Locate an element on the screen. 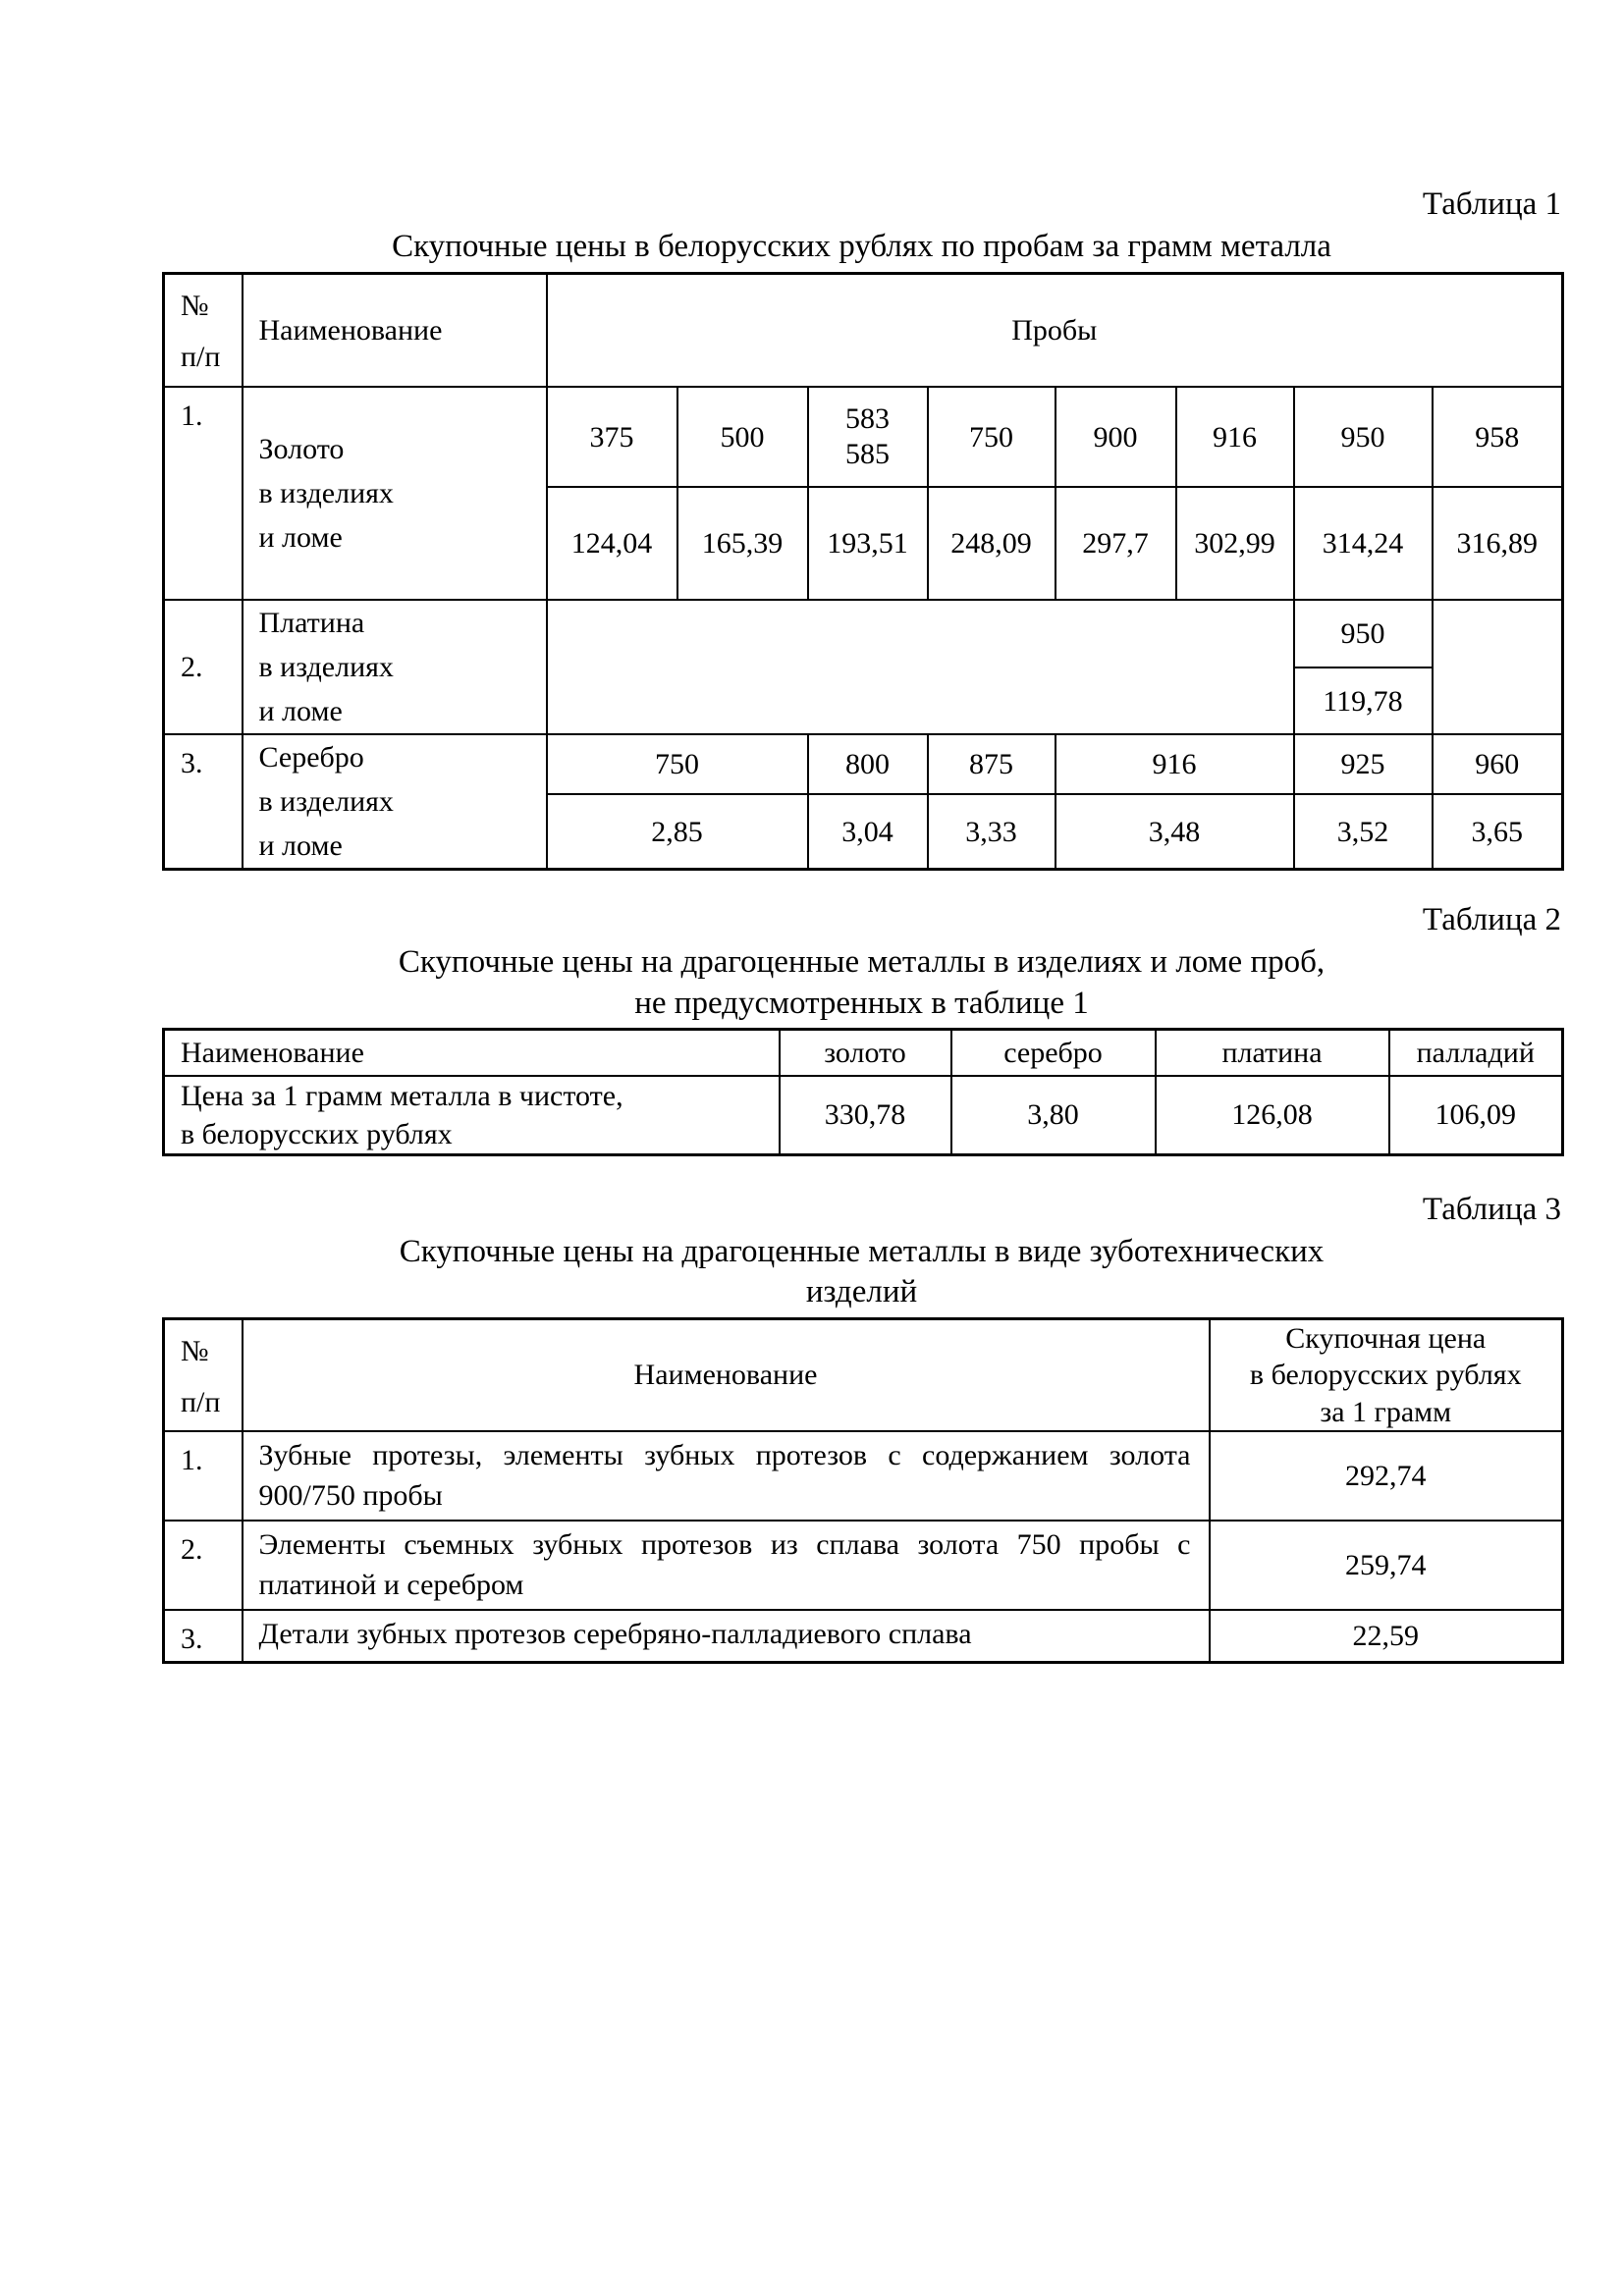  table3-row-price: 292,74 is located at coordinates (1386, 1476).